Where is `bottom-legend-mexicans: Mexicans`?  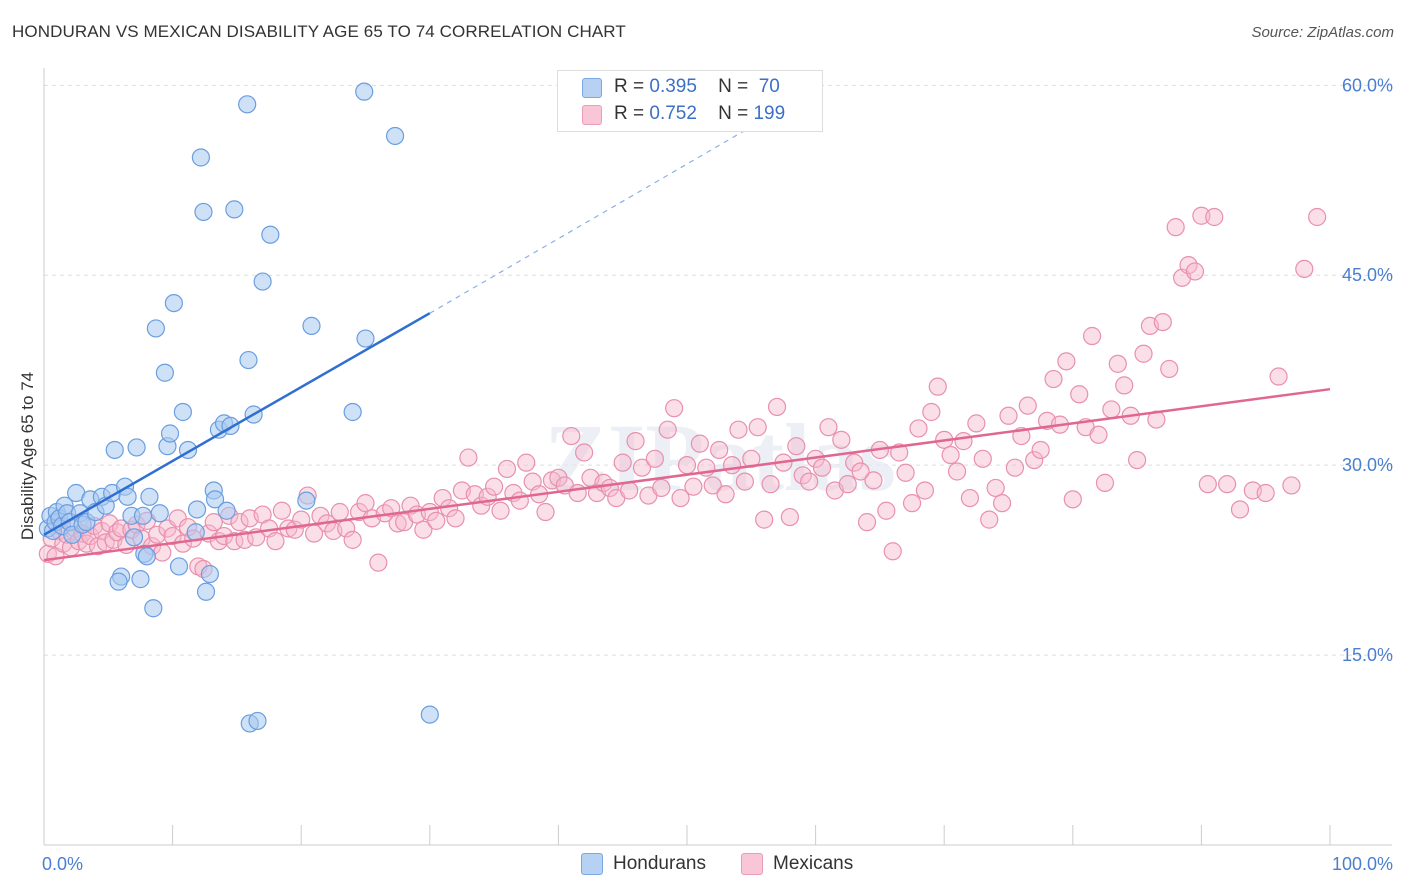 bottom-legend-mexicans: Mexicans is located at coordinates (797, 864).